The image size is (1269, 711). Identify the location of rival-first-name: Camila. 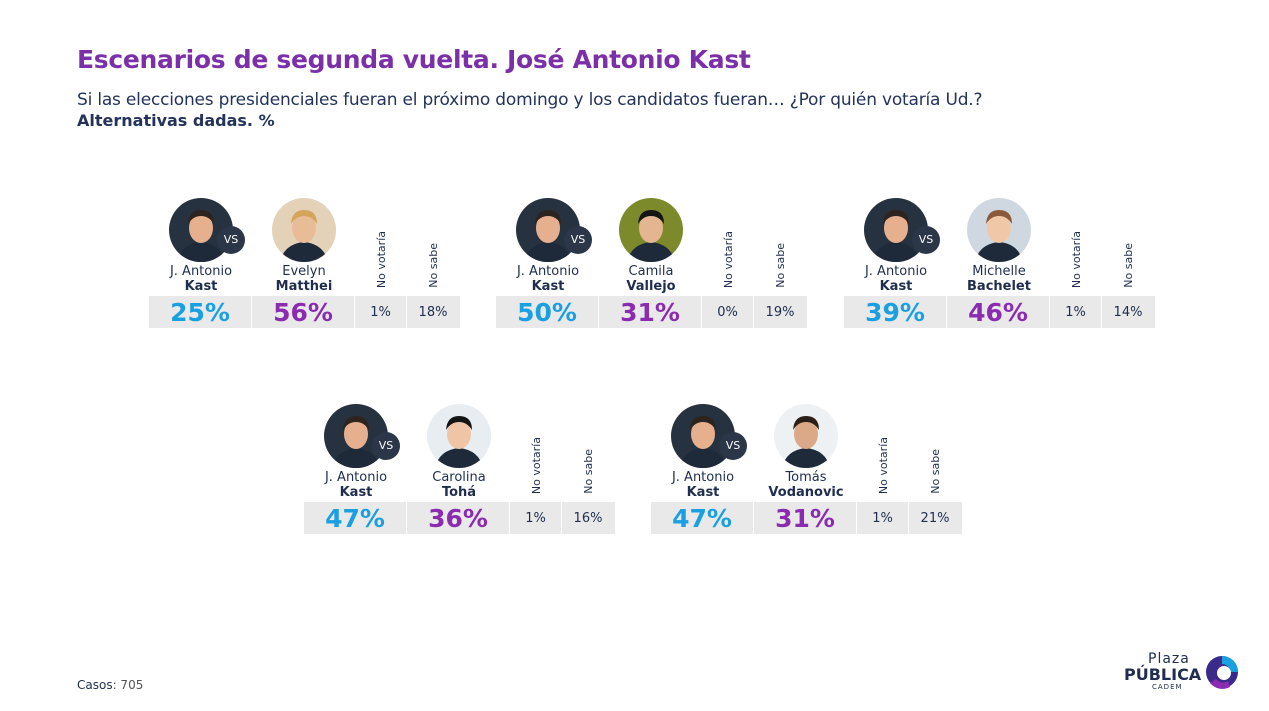
(651, 271).